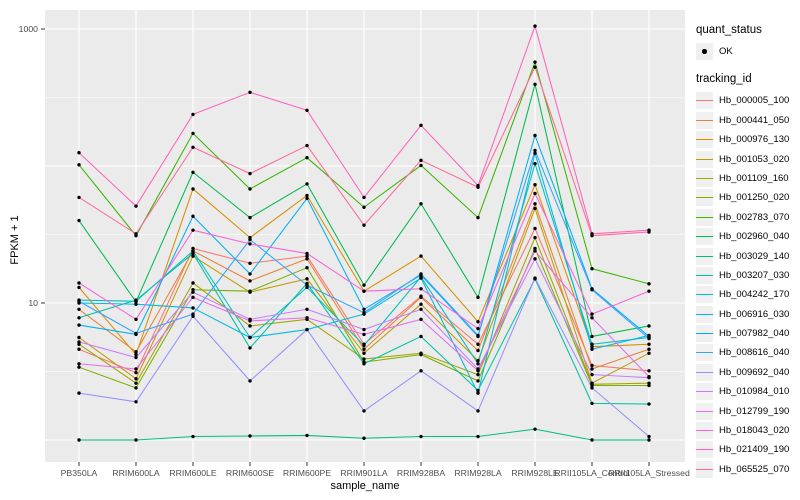 Image resolution: width=800 pixels, height=500 pixels. I want to click on legend-entry-Hb_008616_040: Hb_008616_040, so click(748, 352).